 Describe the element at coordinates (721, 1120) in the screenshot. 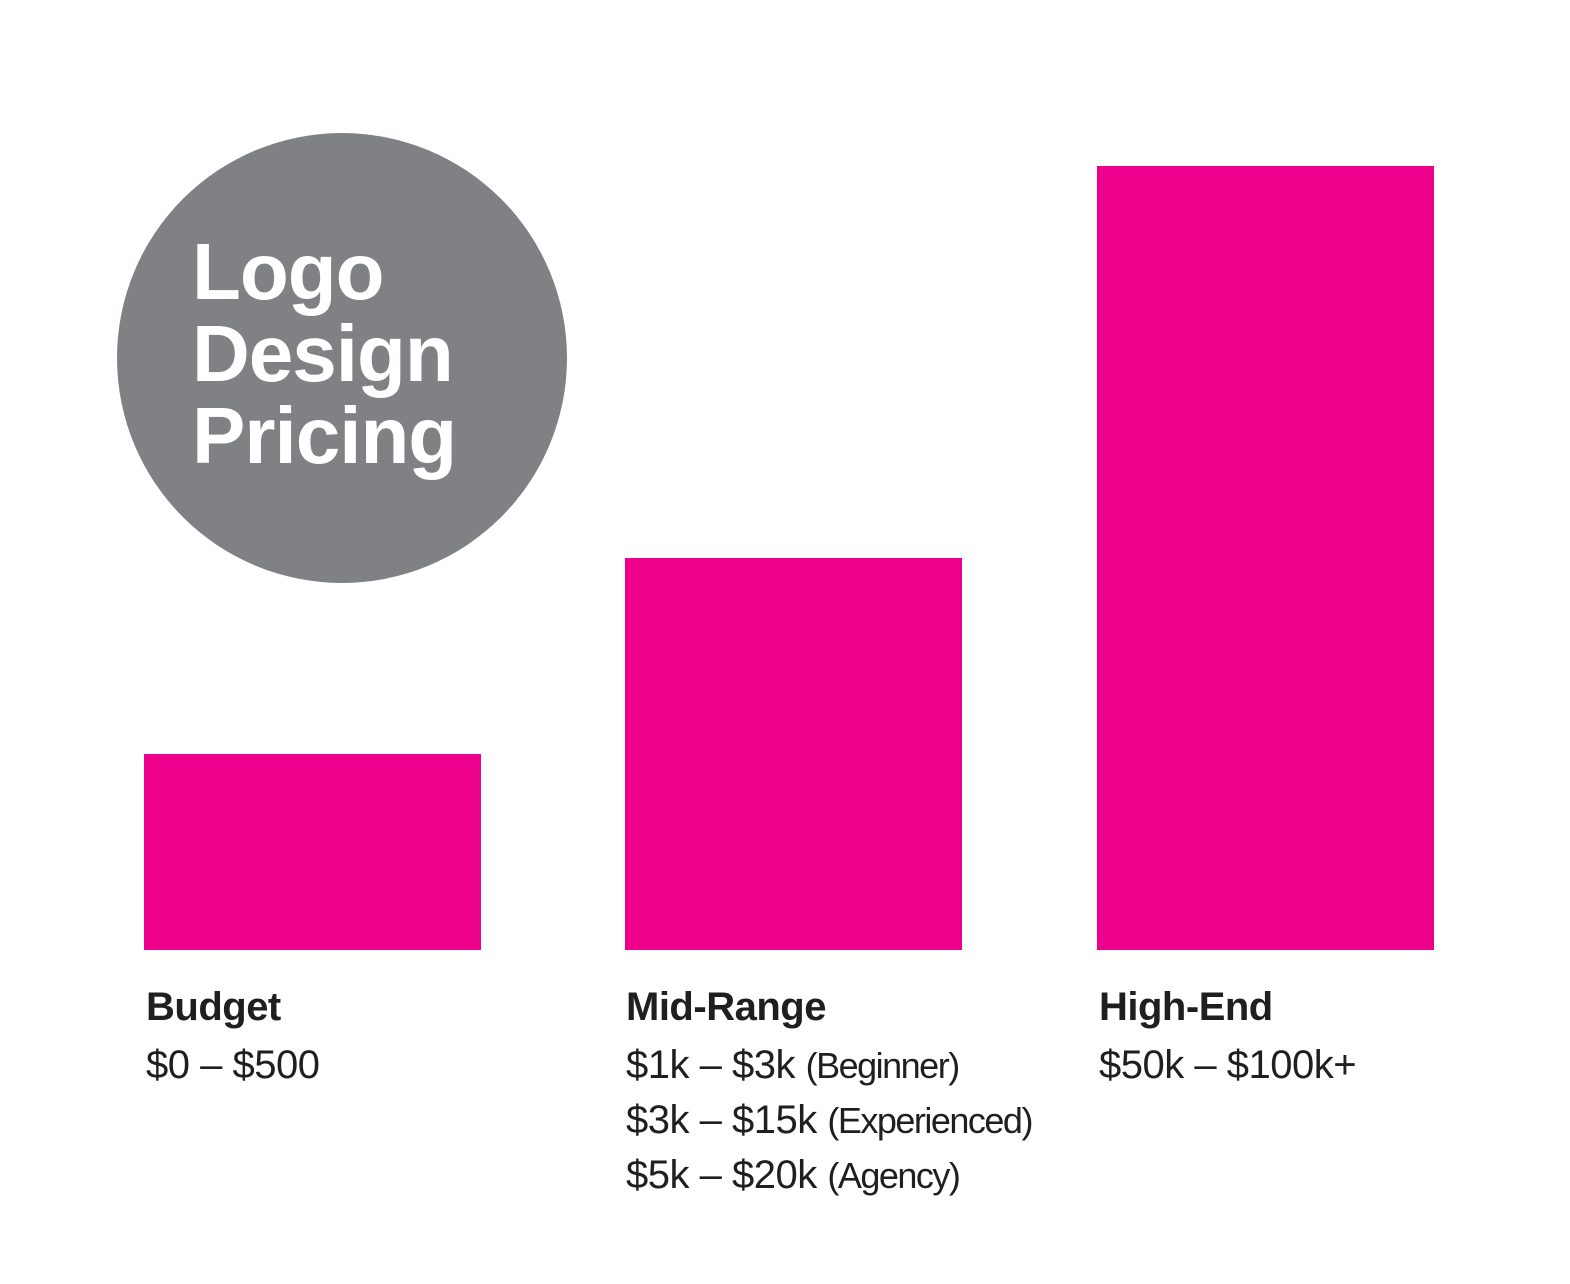

I see `price-range-value: $3k – $15k` at that location.